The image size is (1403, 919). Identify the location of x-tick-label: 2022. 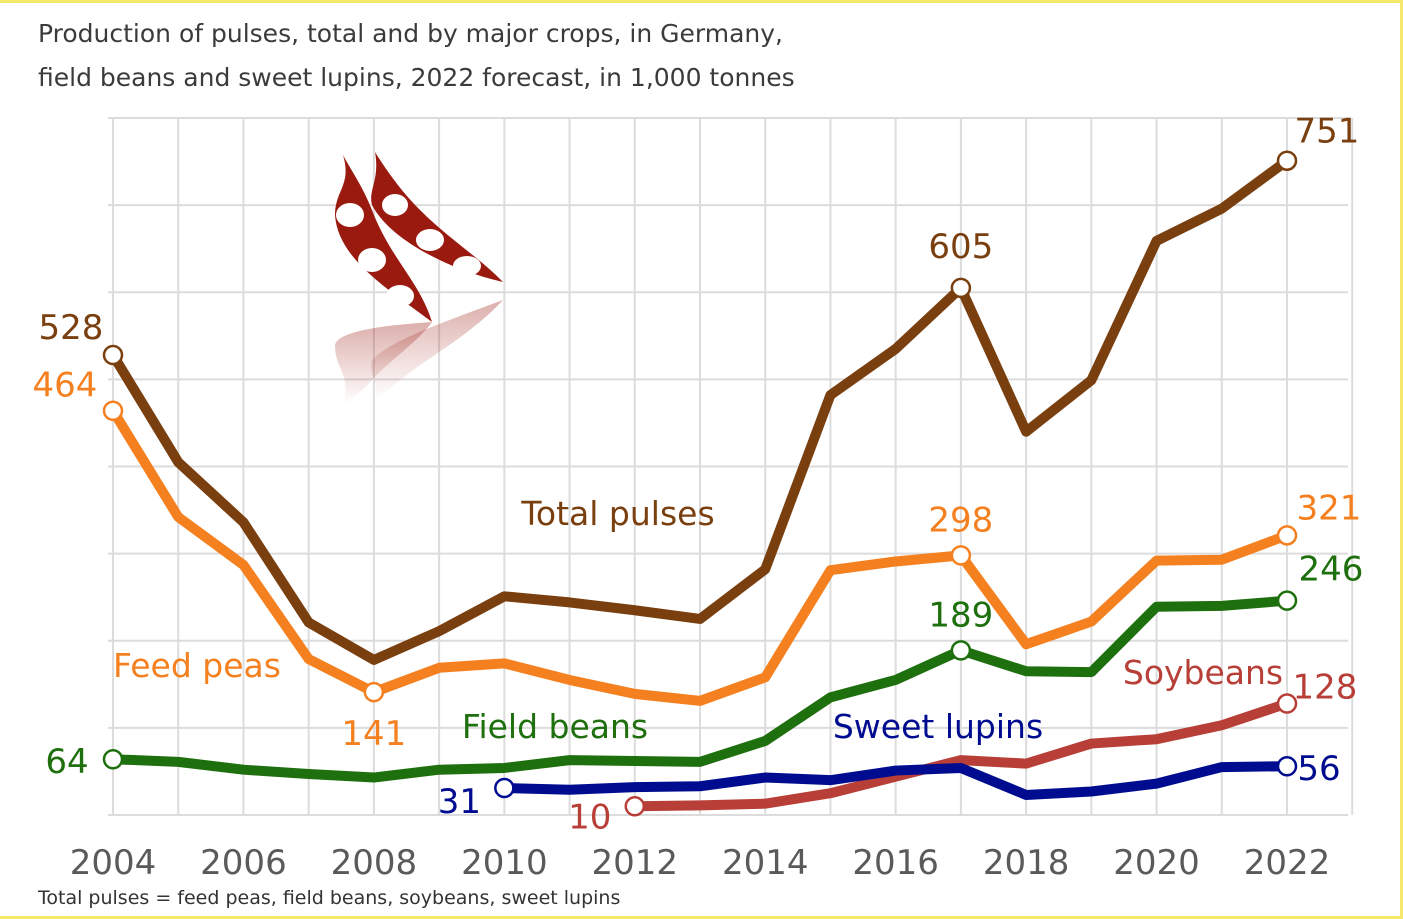
(1287, 863).